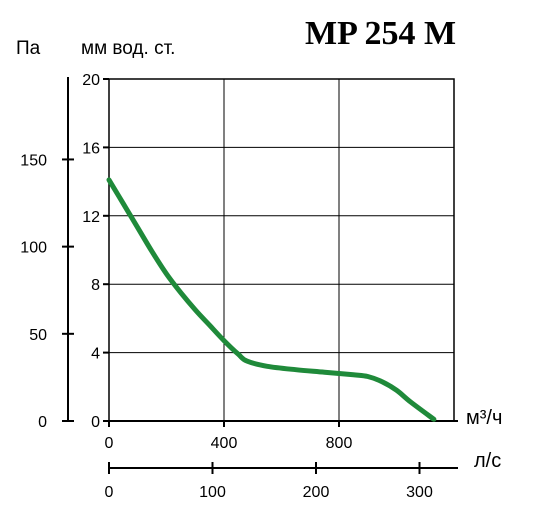  I want to click on x-tick-label: 0, so click(109, 443).